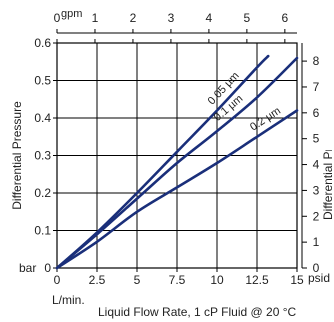 This screenshot has width=334, height=322. I want to click on y-axis-unit: bar, so click(27, 268).